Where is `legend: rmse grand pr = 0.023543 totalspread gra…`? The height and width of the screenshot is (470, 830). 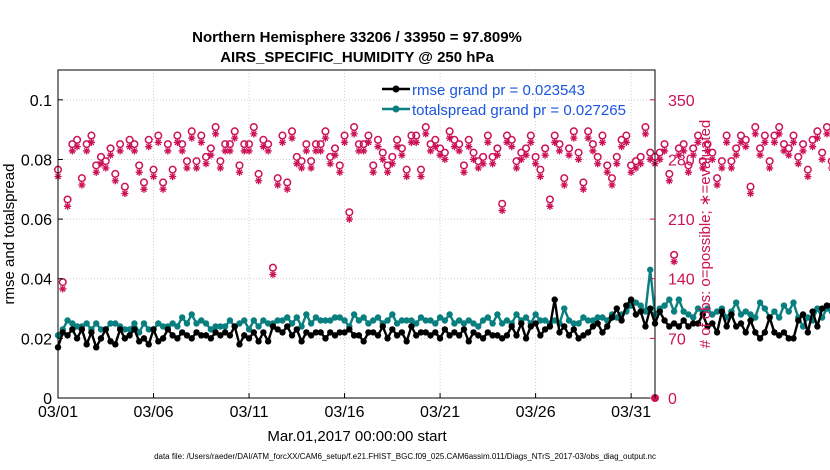
legend: rmse grand pr = 0.023543 totalspread gra… is located at coordinates (504, 100).